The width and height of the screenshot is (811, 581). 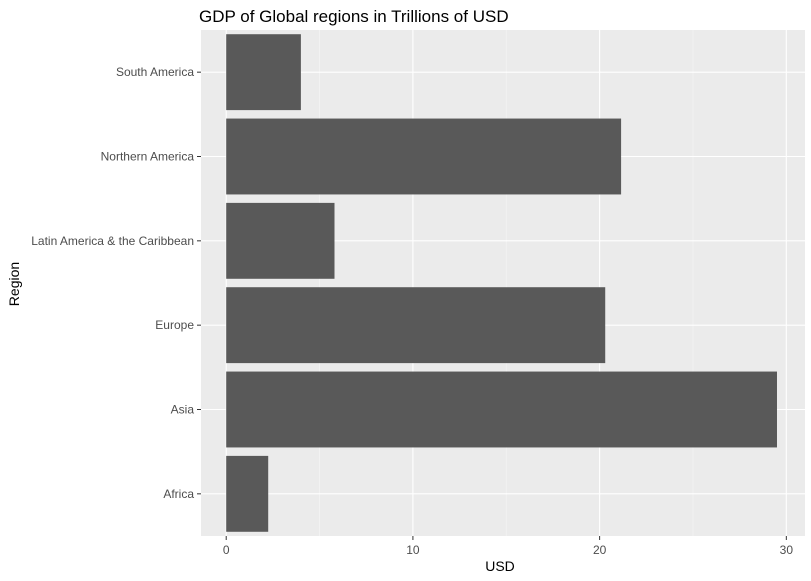 What do you see at coordinates (178, 494) in the screenshot?
I see `y-tick-label: Africa` at bounding box center [178, 494].